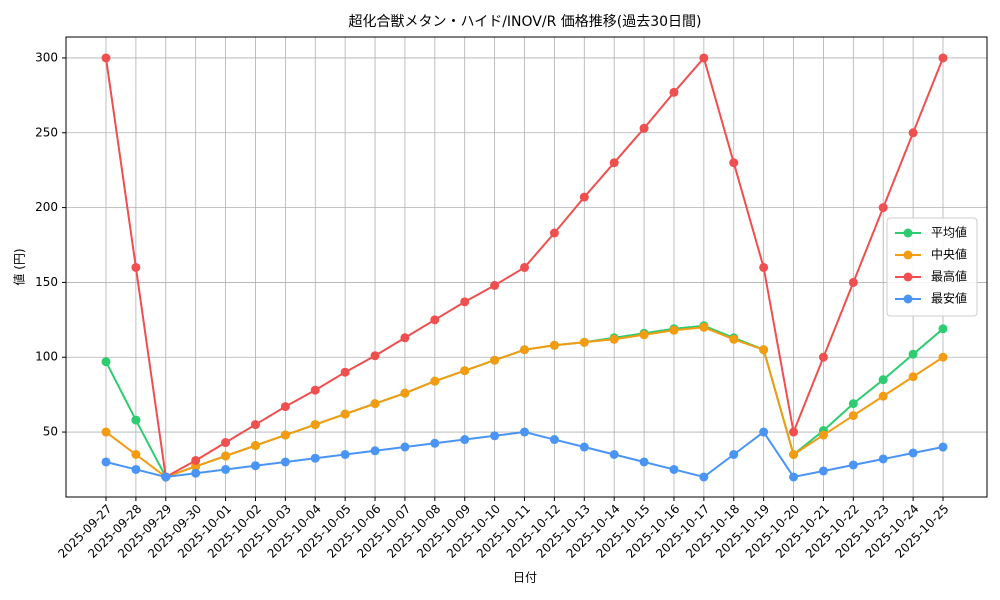  What do you see at coordinates (949, 298) in the screenshot?
I see `legend-label: 最安値` at bounding box center [949, 298].